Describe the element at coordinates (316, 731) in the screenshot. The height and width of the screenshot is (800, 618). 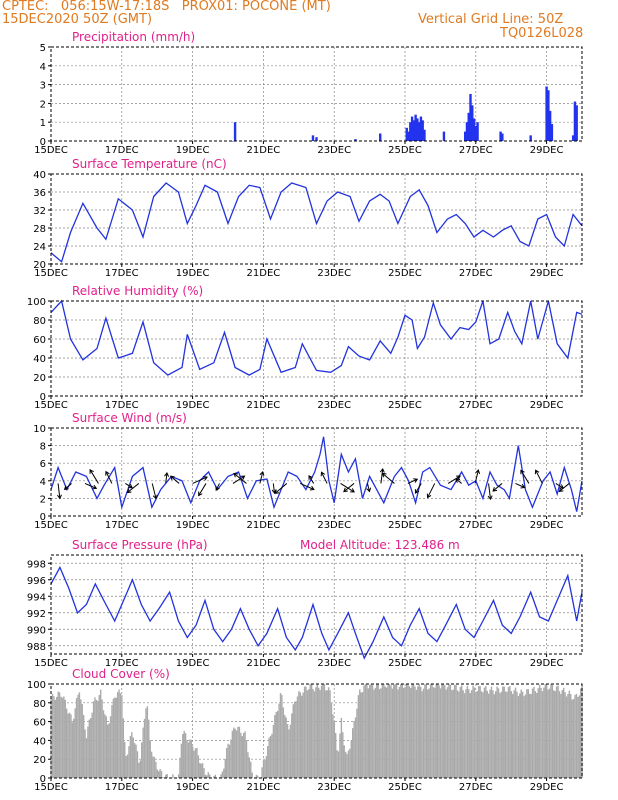
I see `cloud-cover-frame` at that location.